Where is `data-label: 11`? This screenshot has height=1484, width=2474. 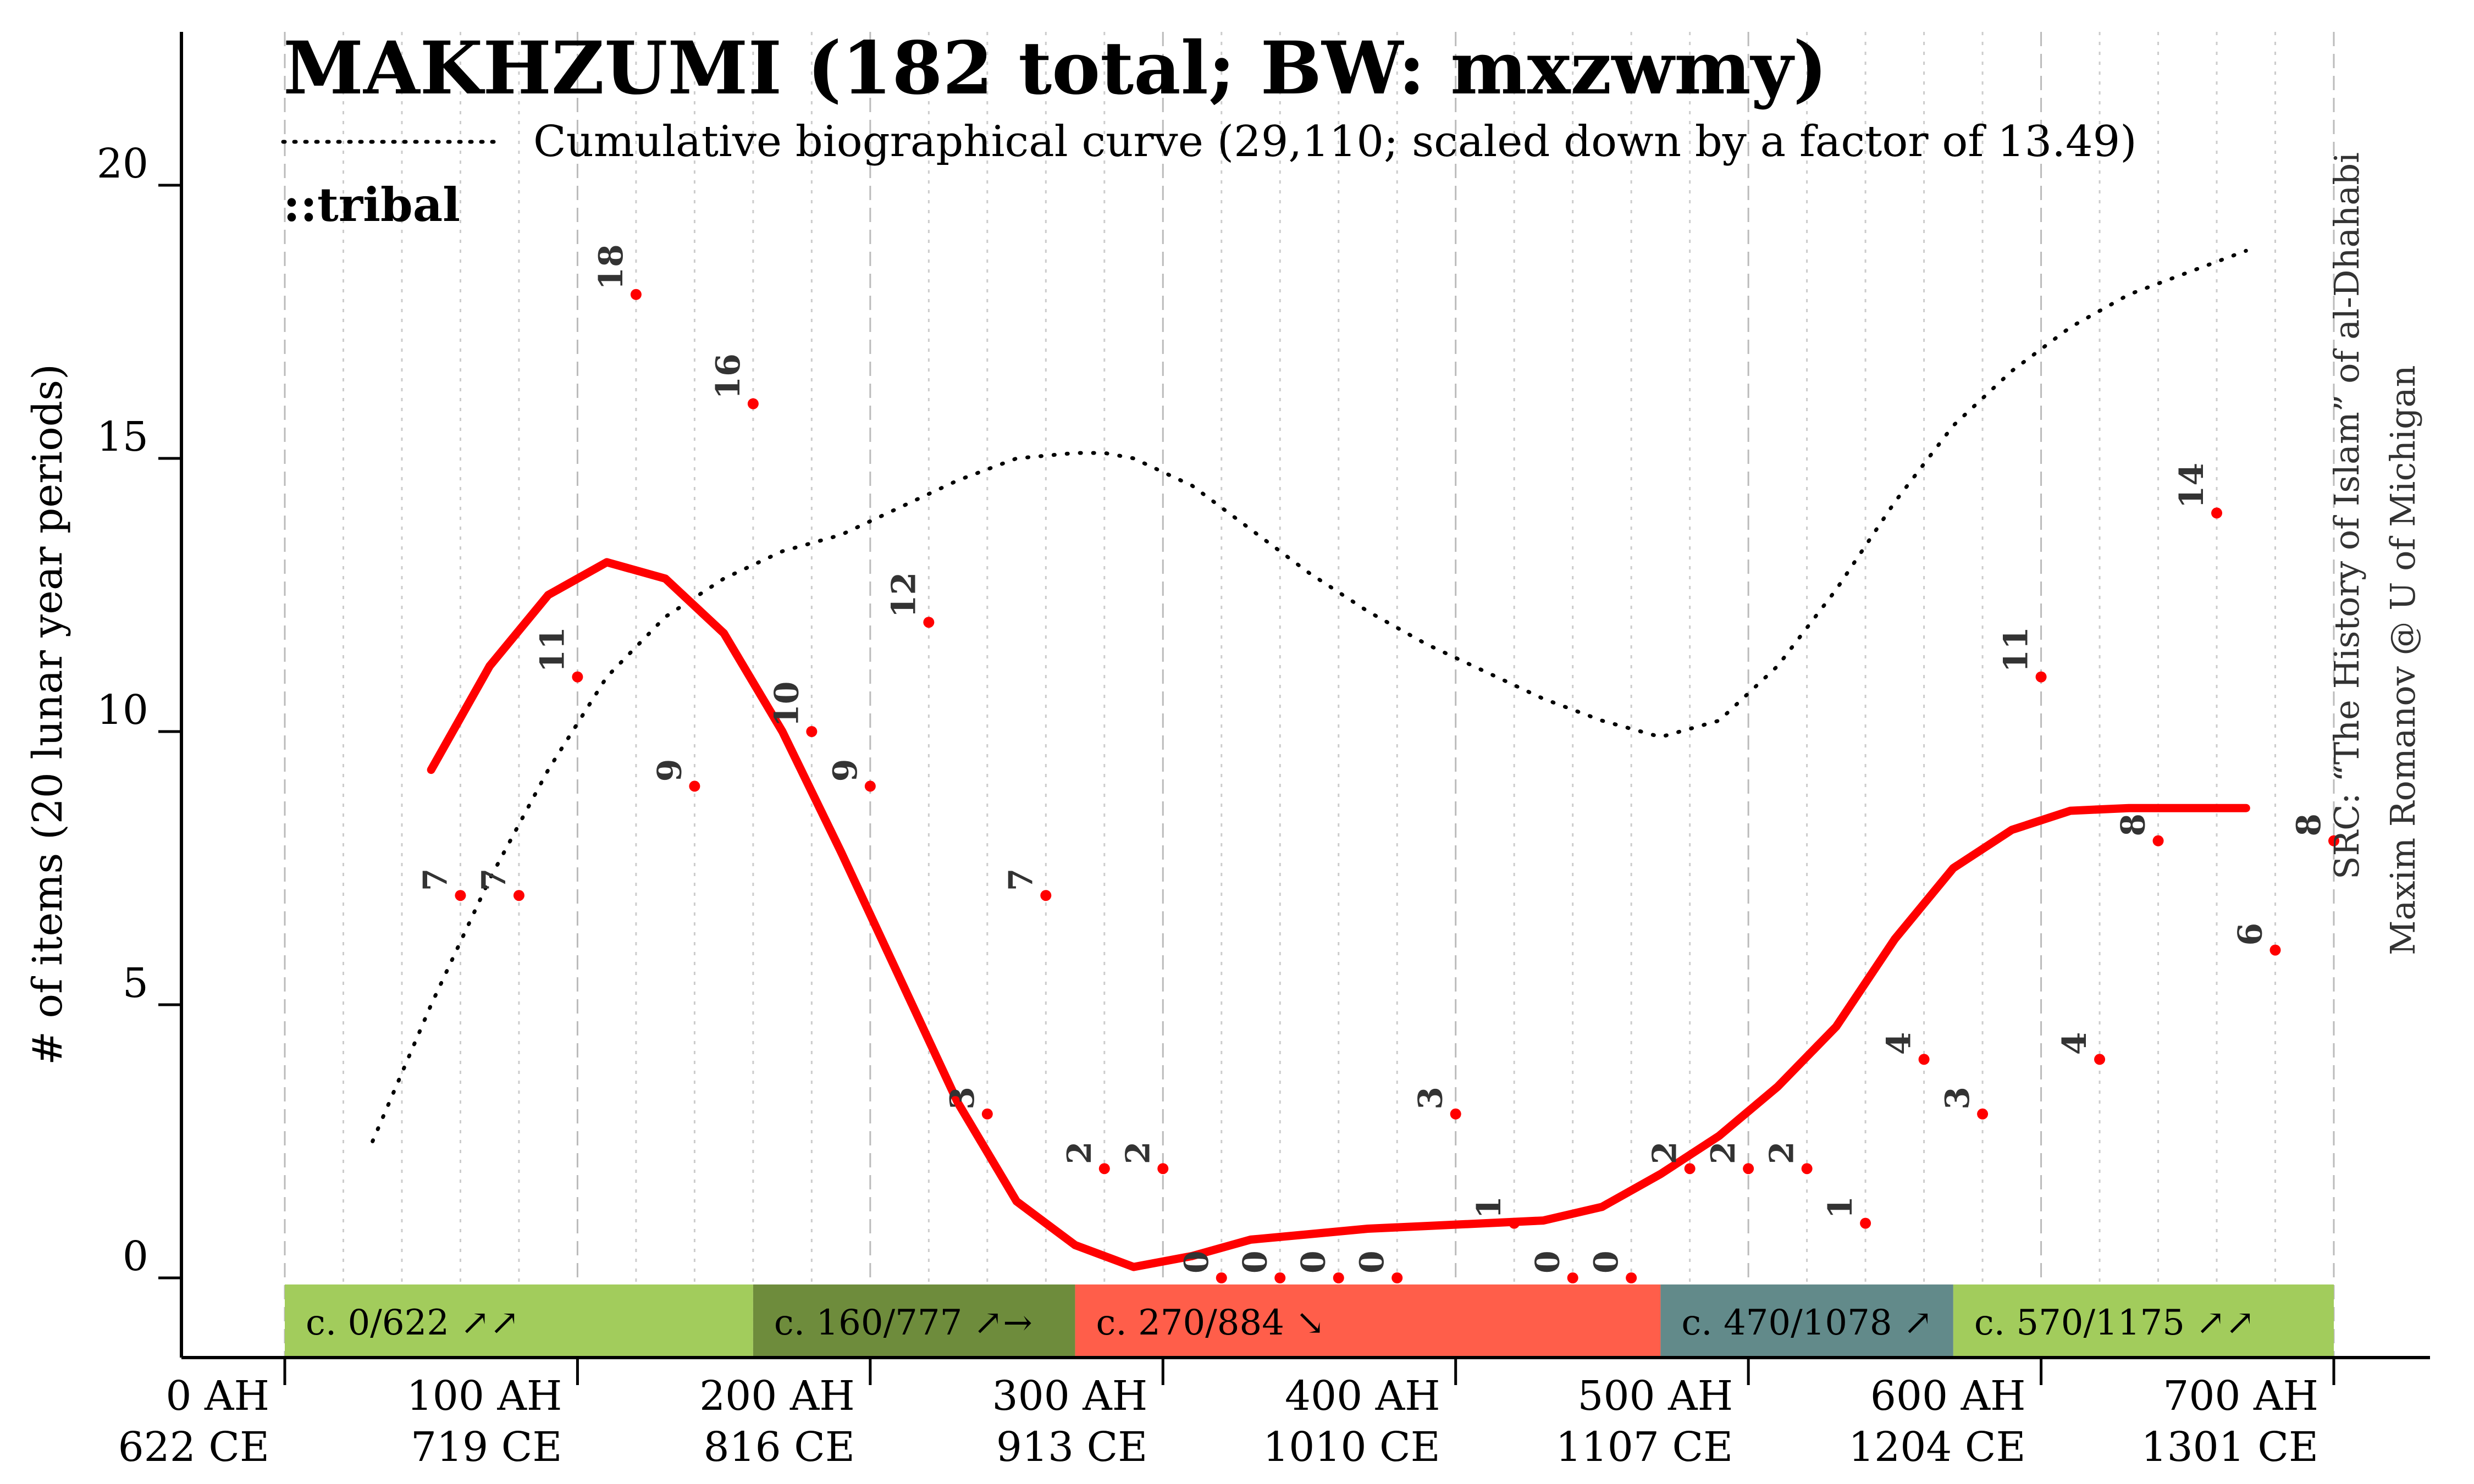
data-label: 11 is located at coordinates (553, 650).